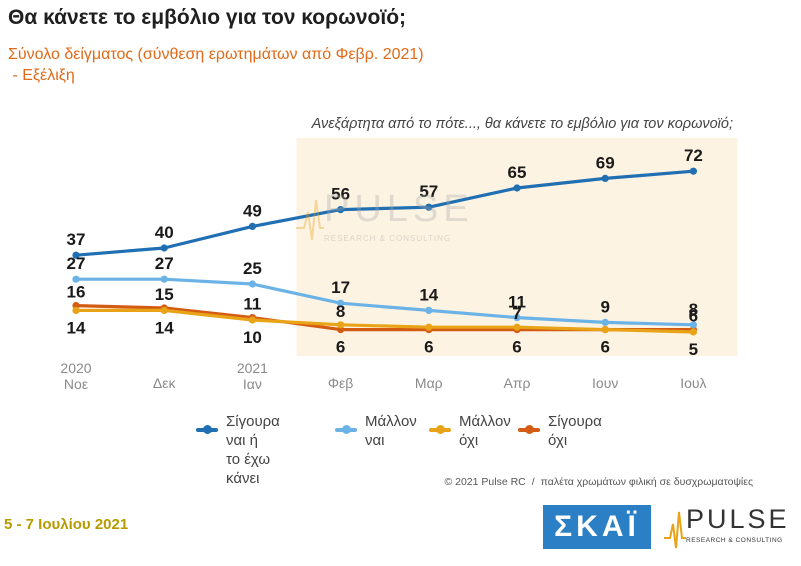 The width and height of the screenshot is (801, 566). What do you see at coordinates (164, 294) in the screenshot?
I see `data-label-middle: 15` at bounding box center [164, 294].